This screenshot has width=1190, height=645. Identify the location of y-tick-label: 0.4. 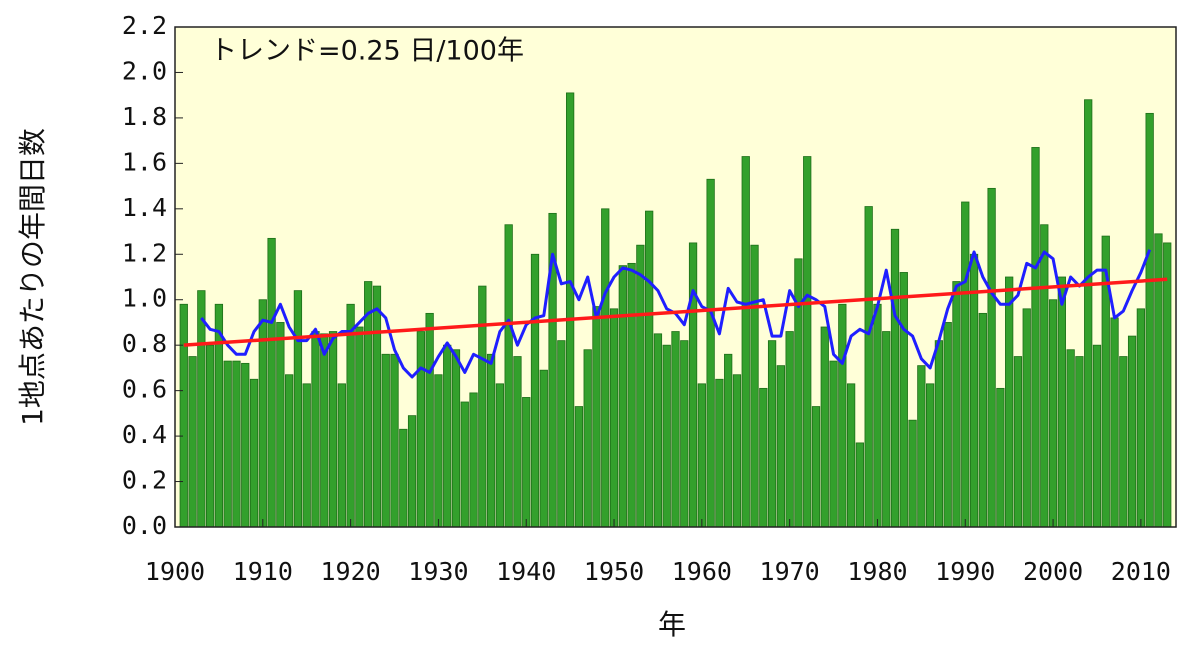
(144, 434).